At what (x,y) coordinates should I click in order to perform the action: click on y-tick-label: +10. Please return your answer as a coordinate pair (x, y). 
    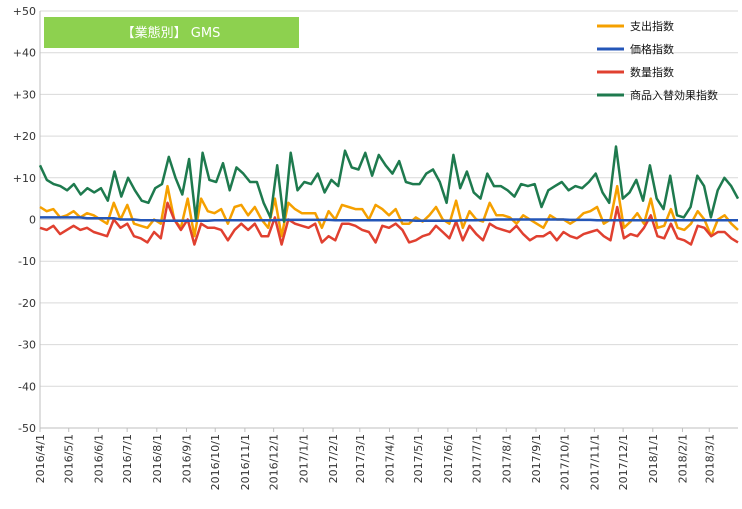
    Looking at the image, I should click on (24, 178).